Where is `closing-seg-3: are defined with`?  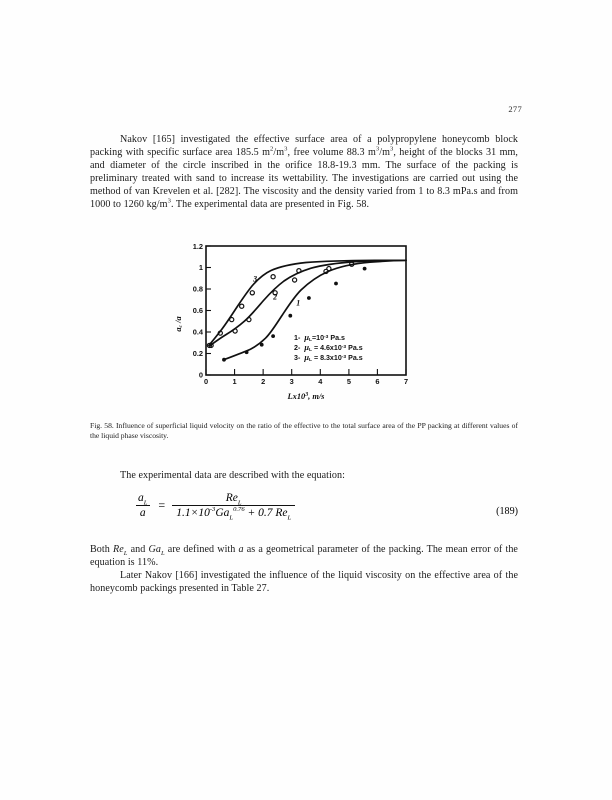 closing-seg-3: are defined with is located at coordinates (201, 549).